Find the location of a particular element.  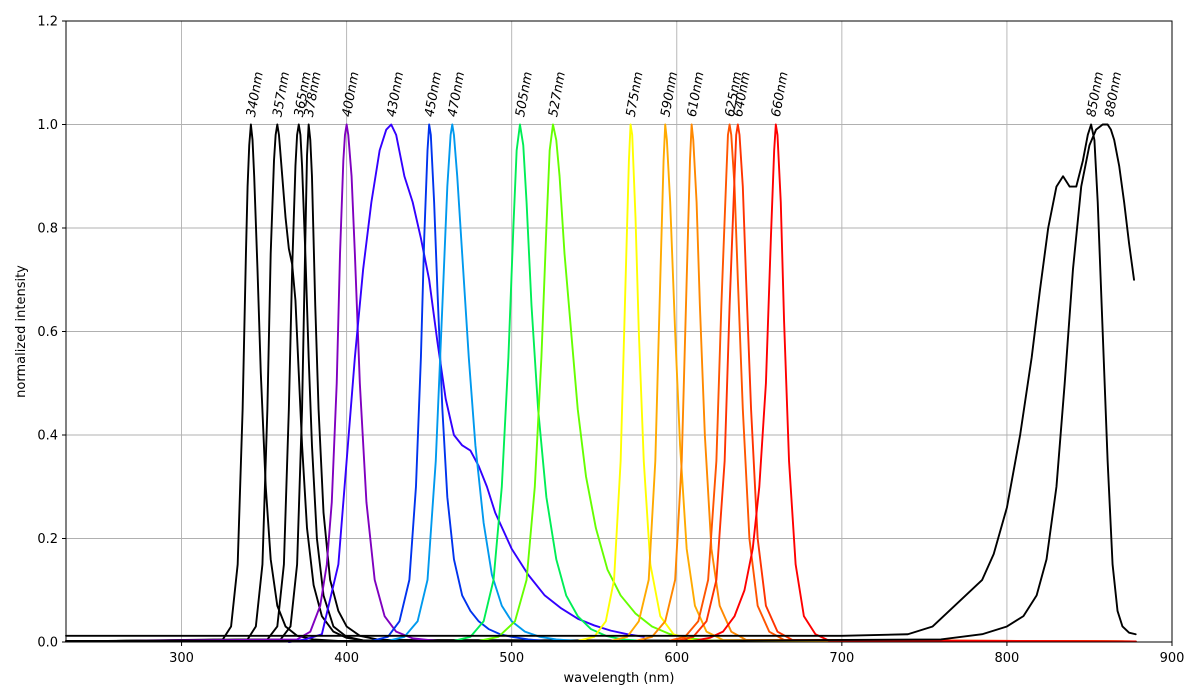

peak-label-660nm: 660nm is located at coordinates (780, 95).